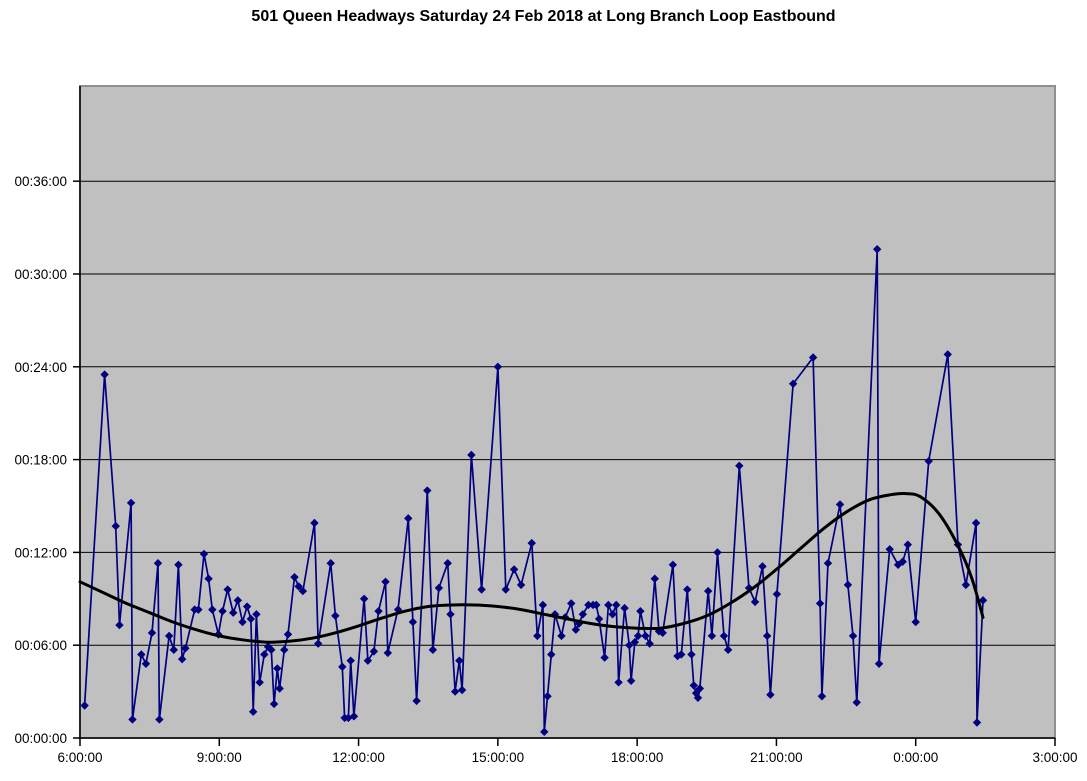 The image size is (1087, 781). Describe the element at coordinates (358, 757) in the screenshot. I see `x-axis-label: 12:00:00` at that location.